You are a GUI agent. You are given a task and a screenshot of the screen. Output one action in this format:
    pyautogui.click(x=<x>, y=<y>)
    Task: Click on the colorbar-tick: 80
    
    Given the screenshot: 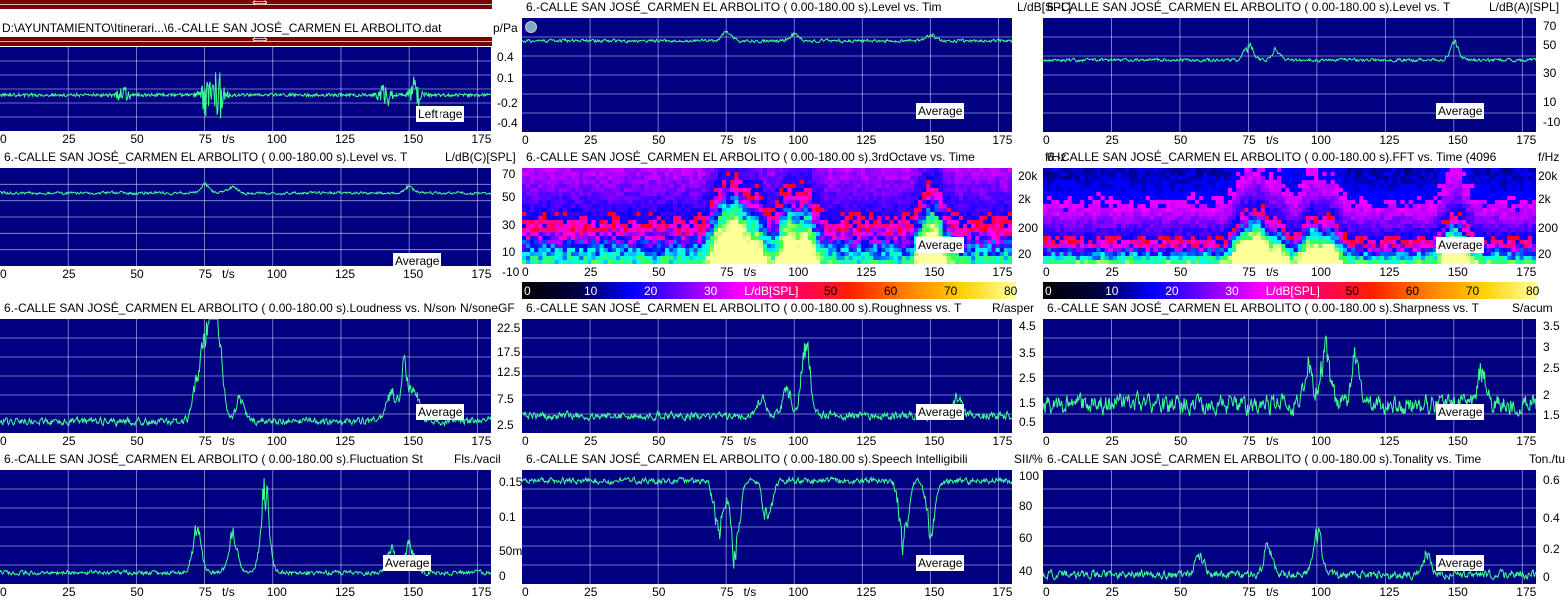 What is the action you would take?
    pyautogui.click(x=1533, y=291)
    